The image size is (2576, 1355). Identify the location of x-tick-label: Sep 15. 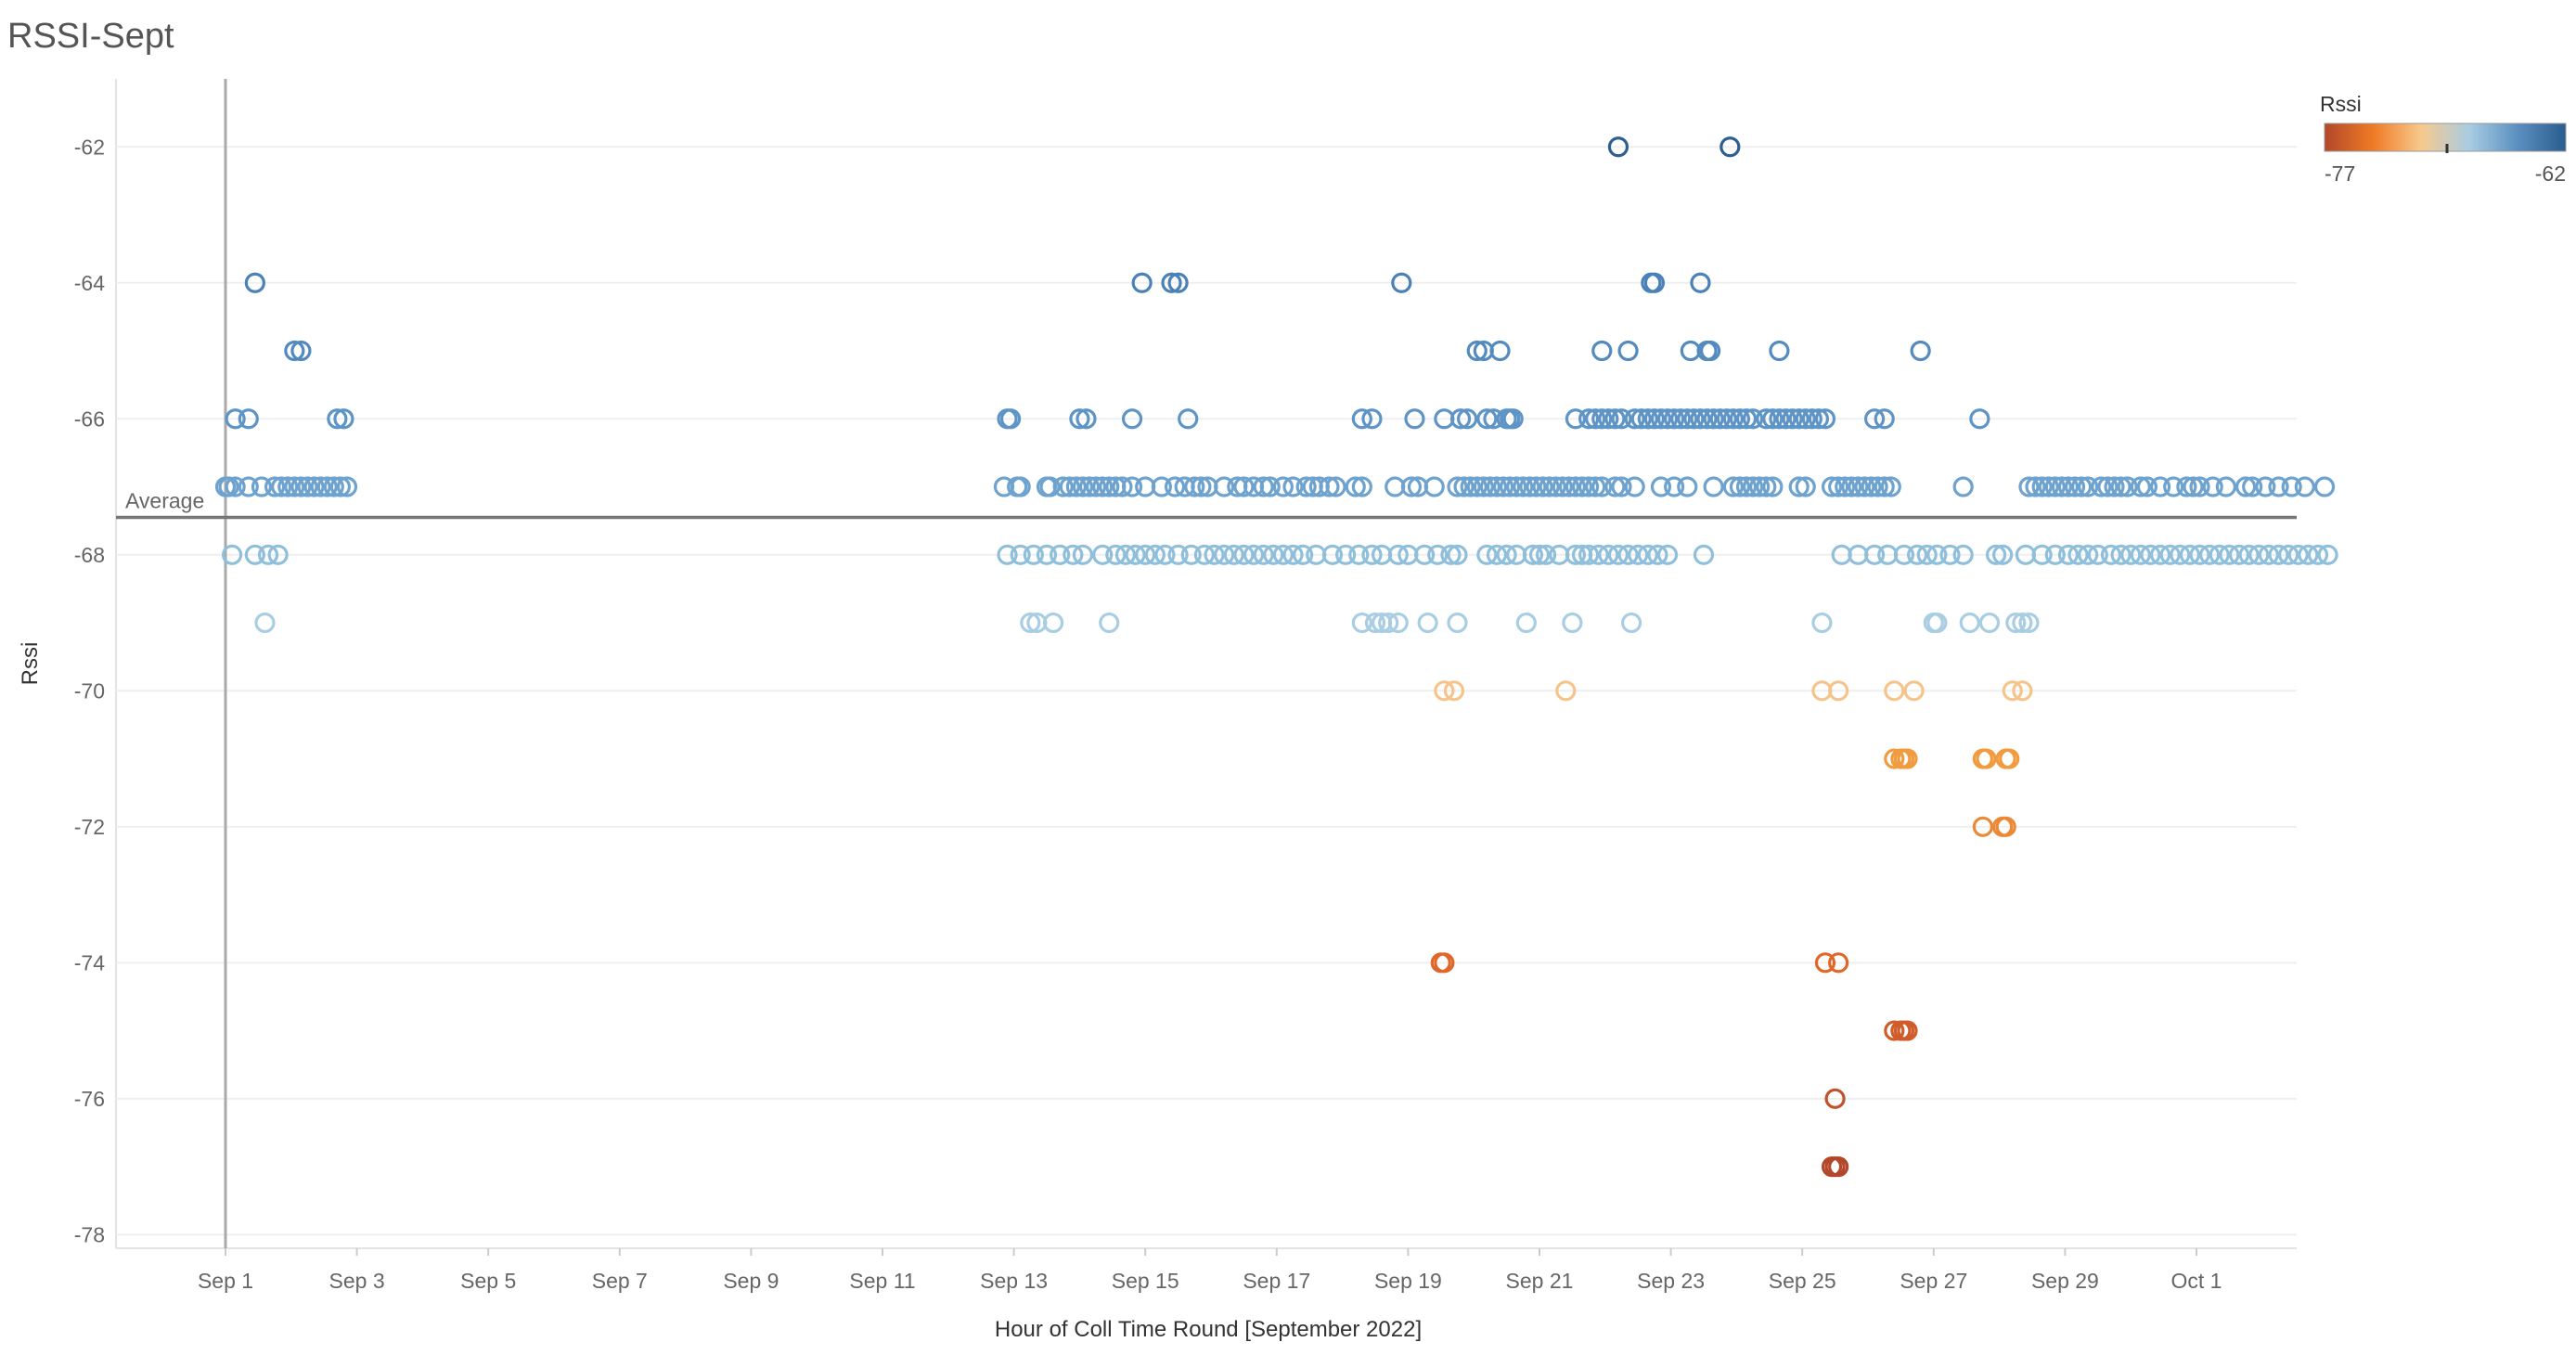
(1145, 1281).